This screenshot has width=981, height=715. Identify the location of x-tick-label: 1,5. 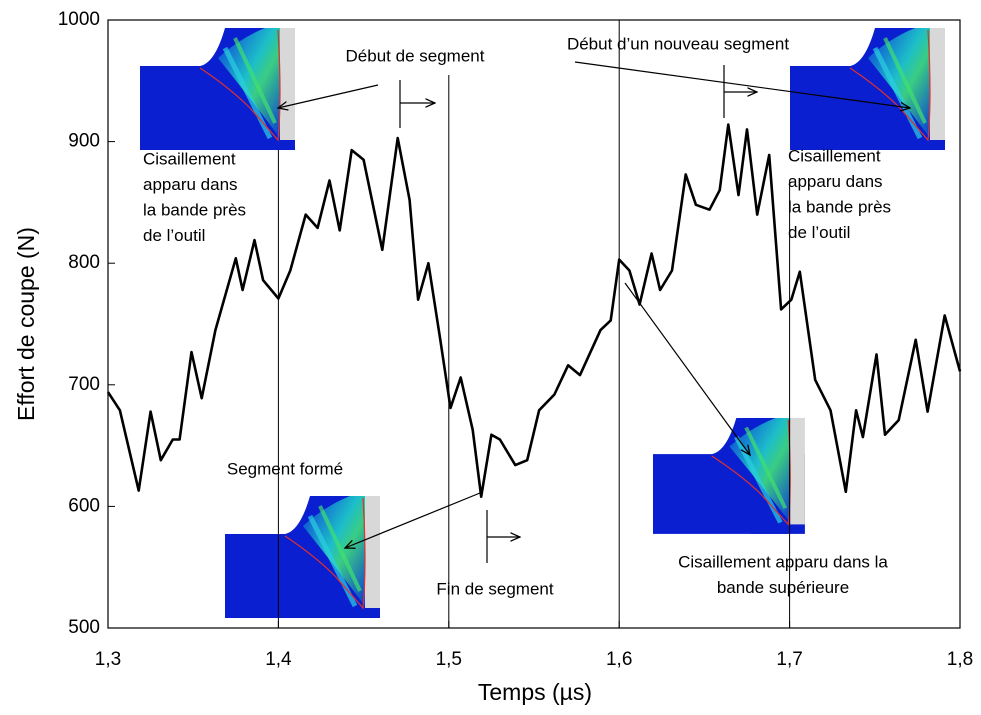
(449, 659).